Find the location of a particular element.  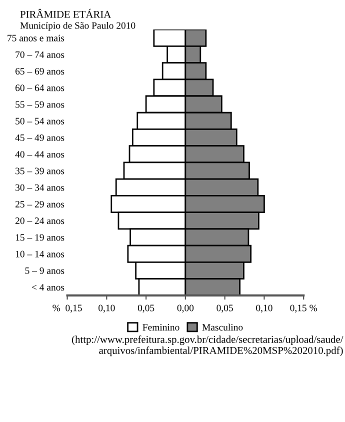

y-tick-label: 15 – 19 anos is located at coordinates (40, 237).